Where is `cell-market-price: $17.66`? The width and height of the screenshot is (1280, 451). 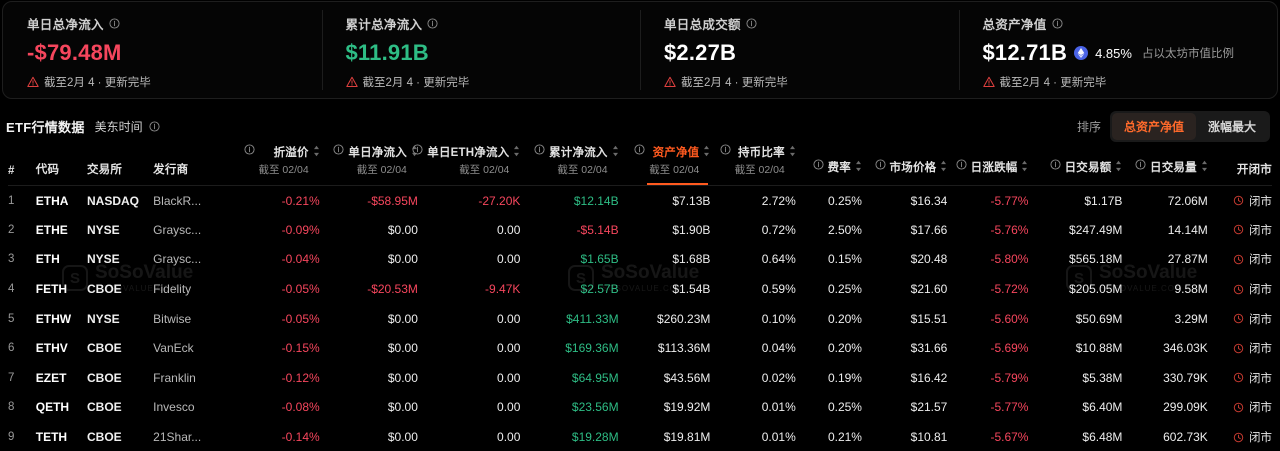 cell-market-price: $17.66 is located at coordinates (929, 229).